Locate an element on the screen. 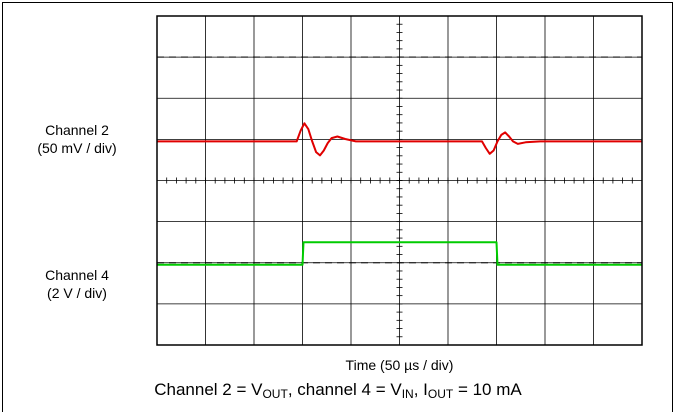 The image size is (676, 412). channel-4-trace is located at coordinates (399, 253).